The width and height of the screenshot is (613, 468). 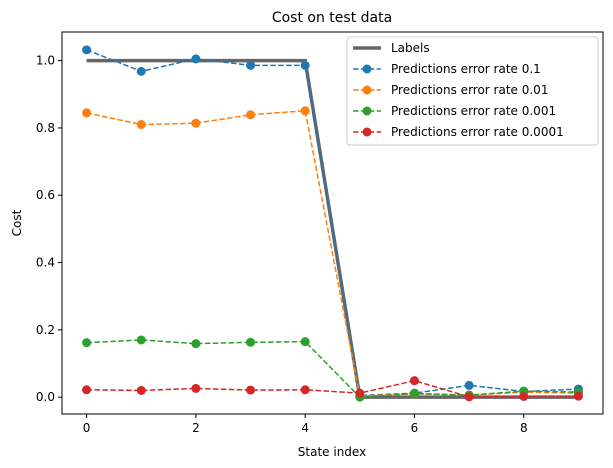 I want to click on legend-label: Predictions error rate 0.0001, so click(x=477, y=132).